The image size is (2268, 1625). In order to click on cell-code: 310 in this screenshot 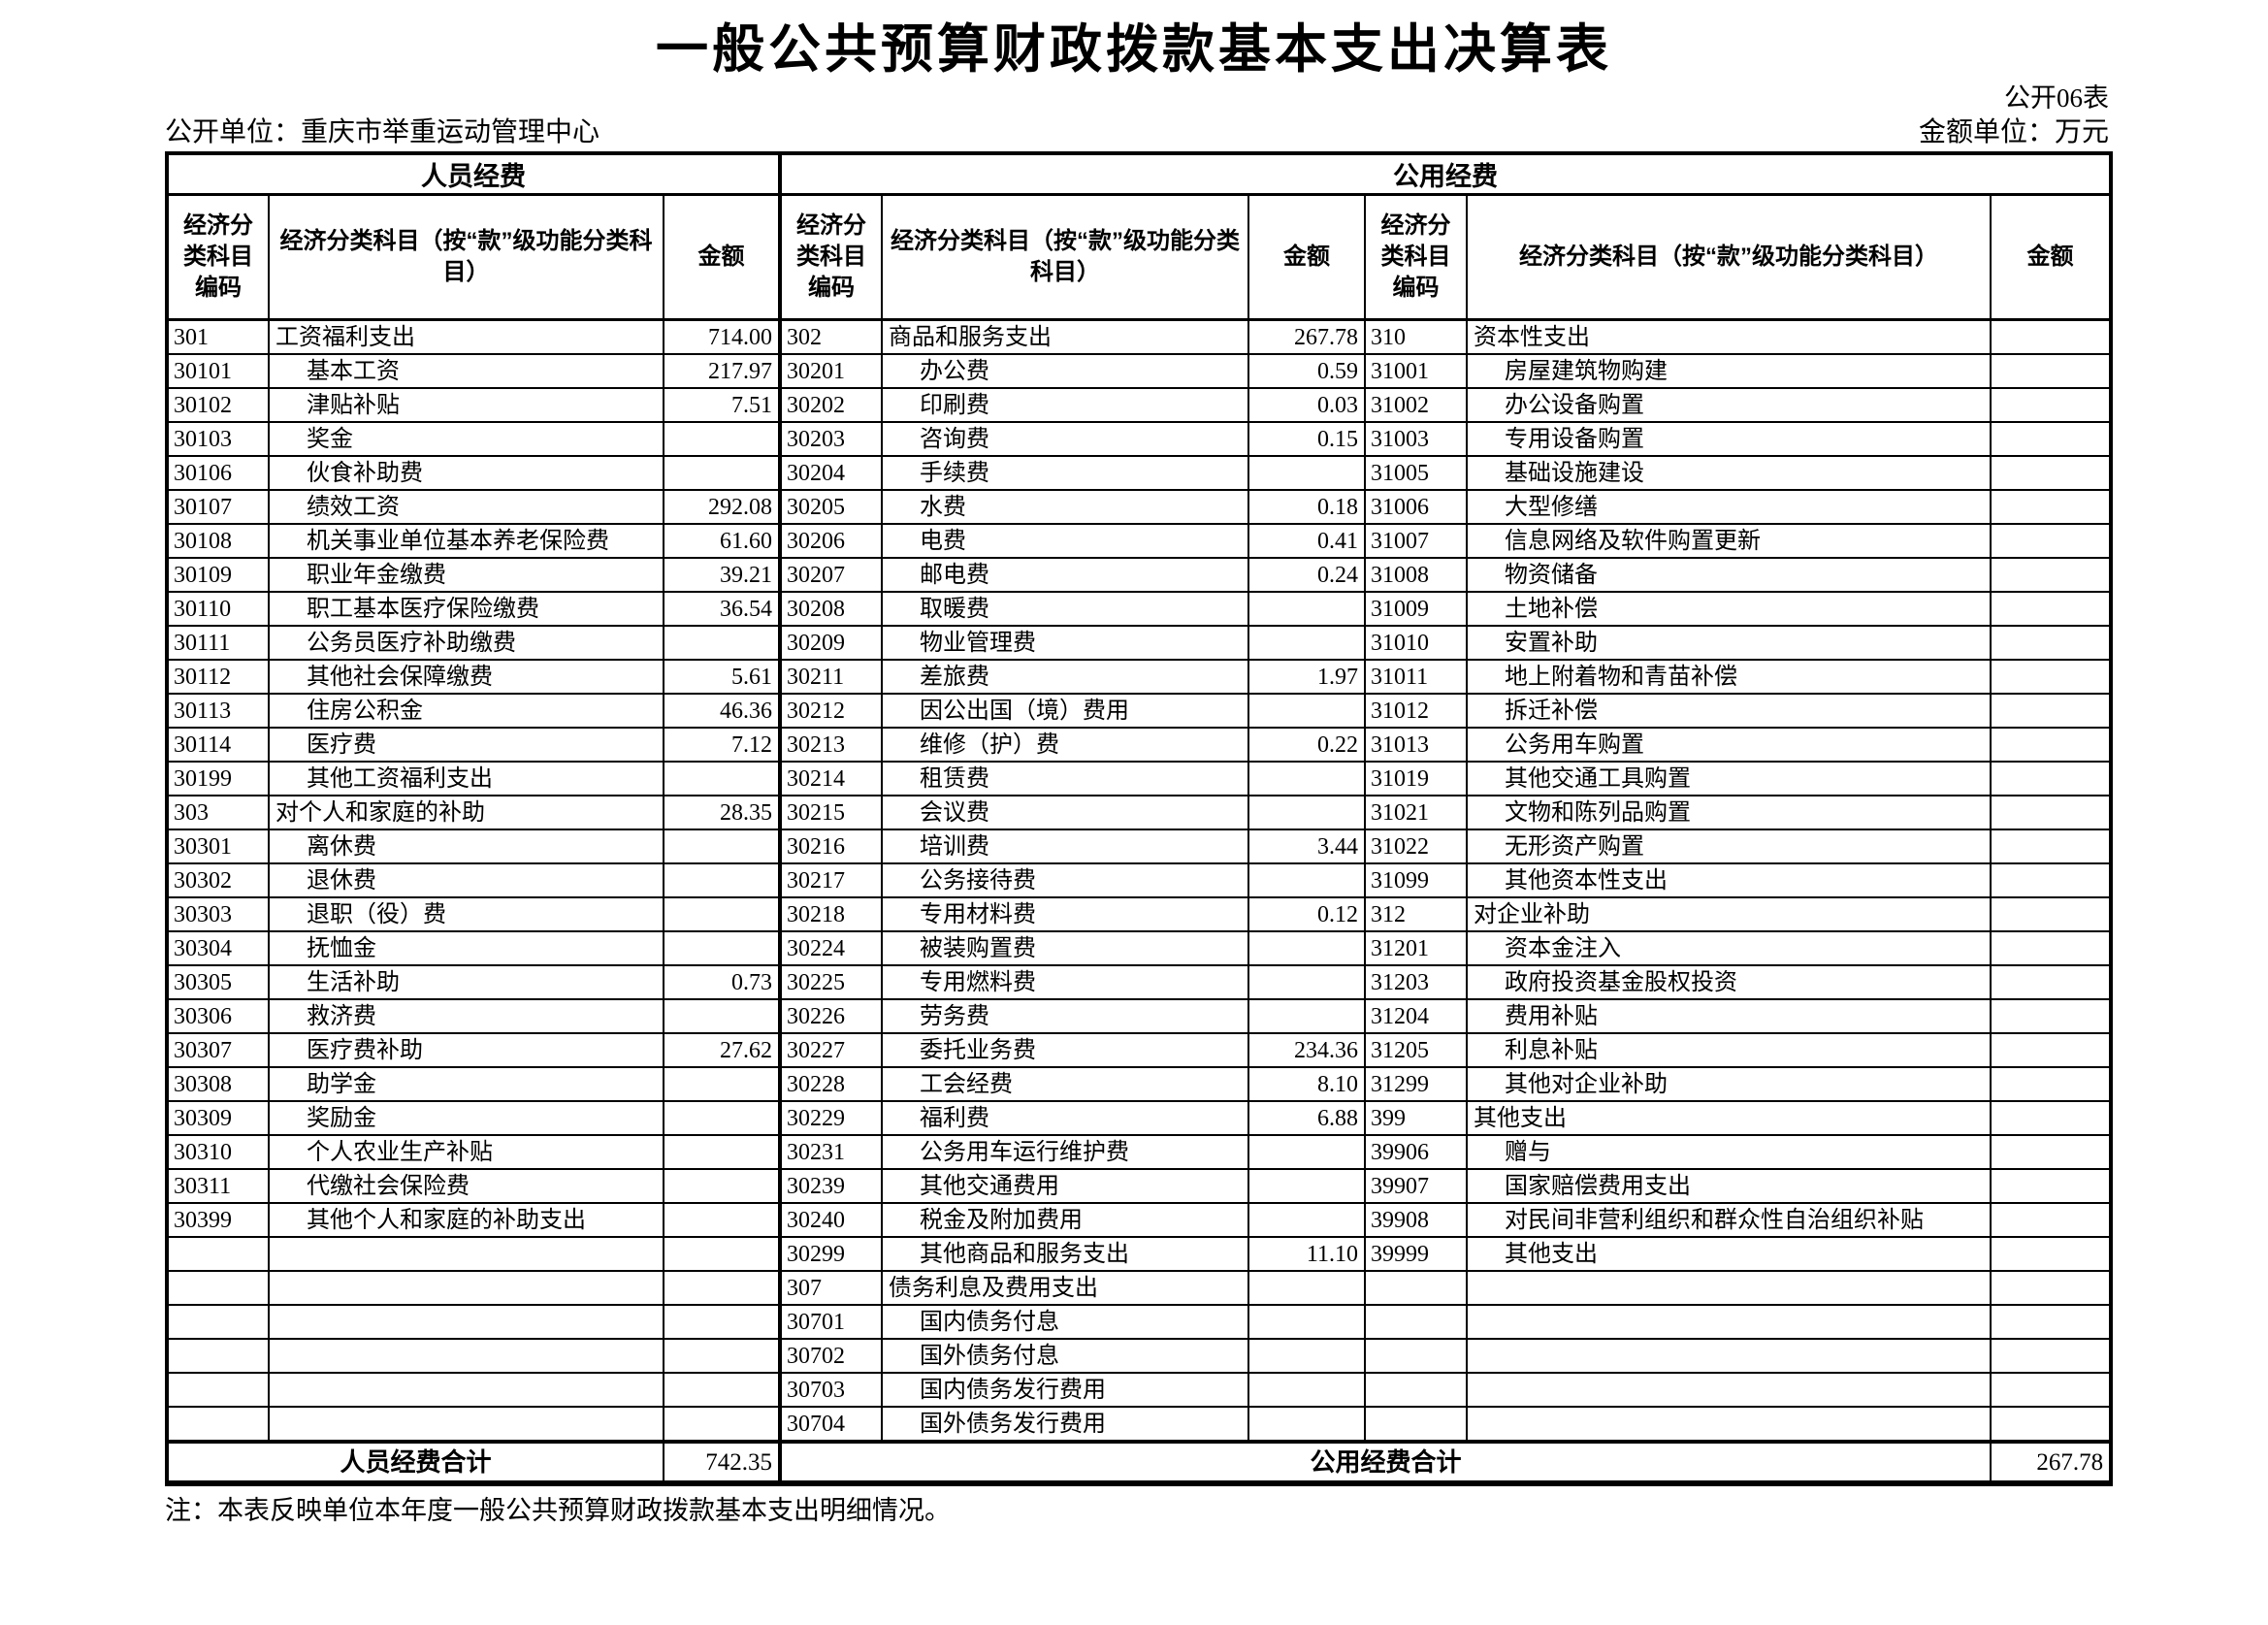, I will do `click(1416, 337)`.